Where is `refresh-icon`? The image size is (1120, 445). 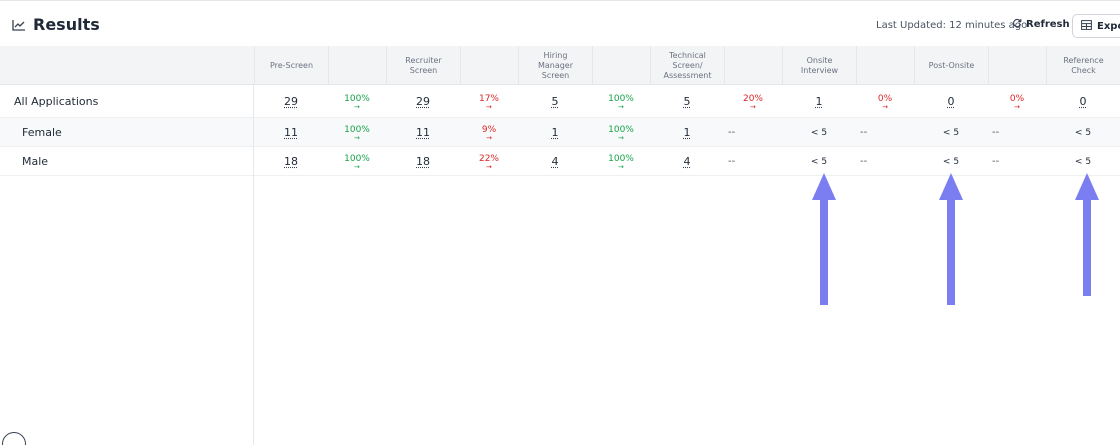 refresh-icon is located at coordinates (1017, 24).